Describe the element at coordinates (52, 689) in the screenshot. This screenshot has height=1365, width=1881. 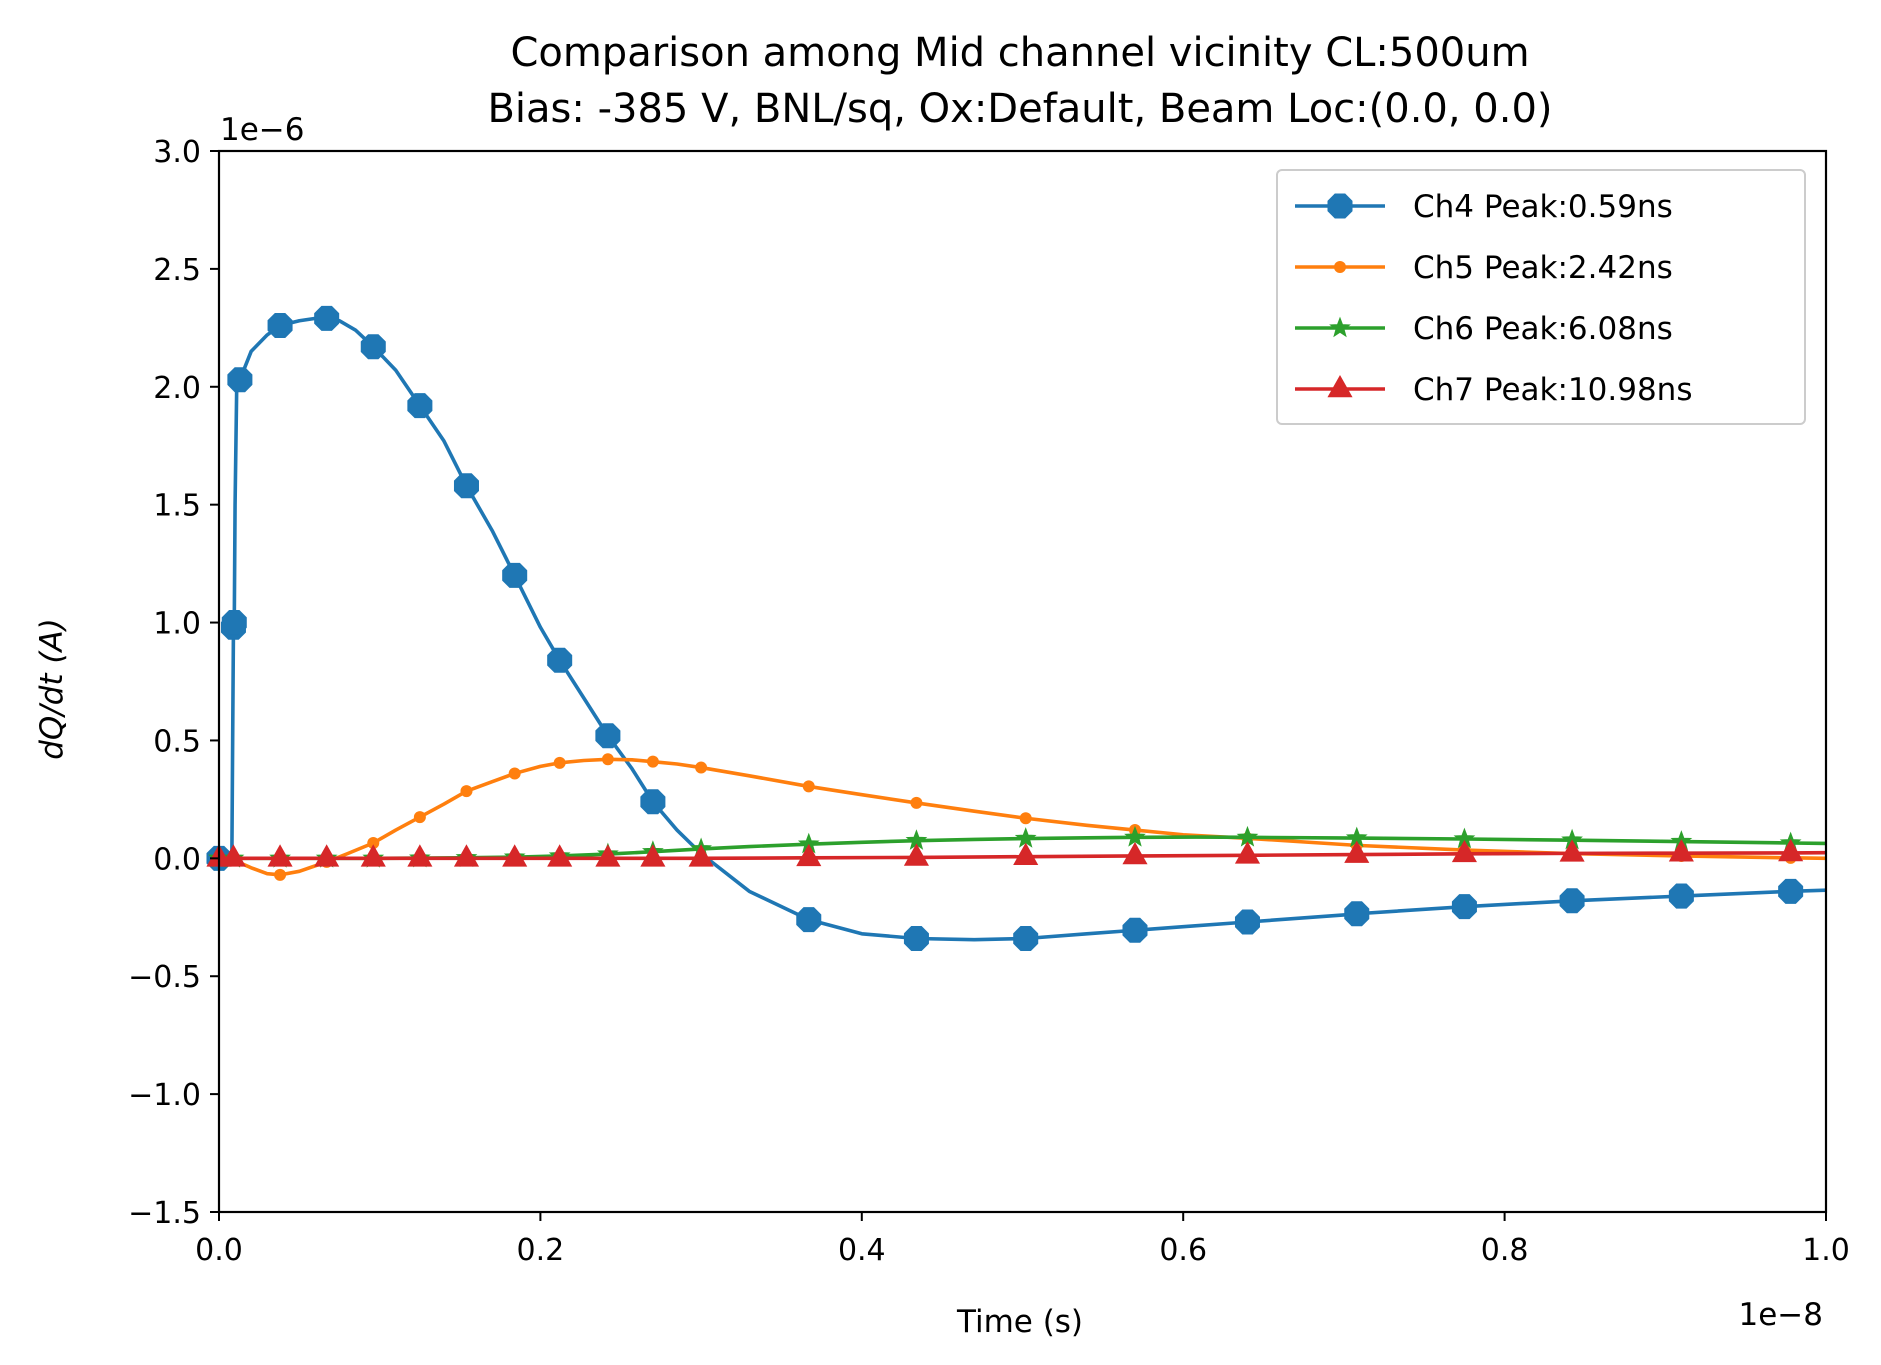
I see `y-axis-label: dQ/dt (A)` at that location.